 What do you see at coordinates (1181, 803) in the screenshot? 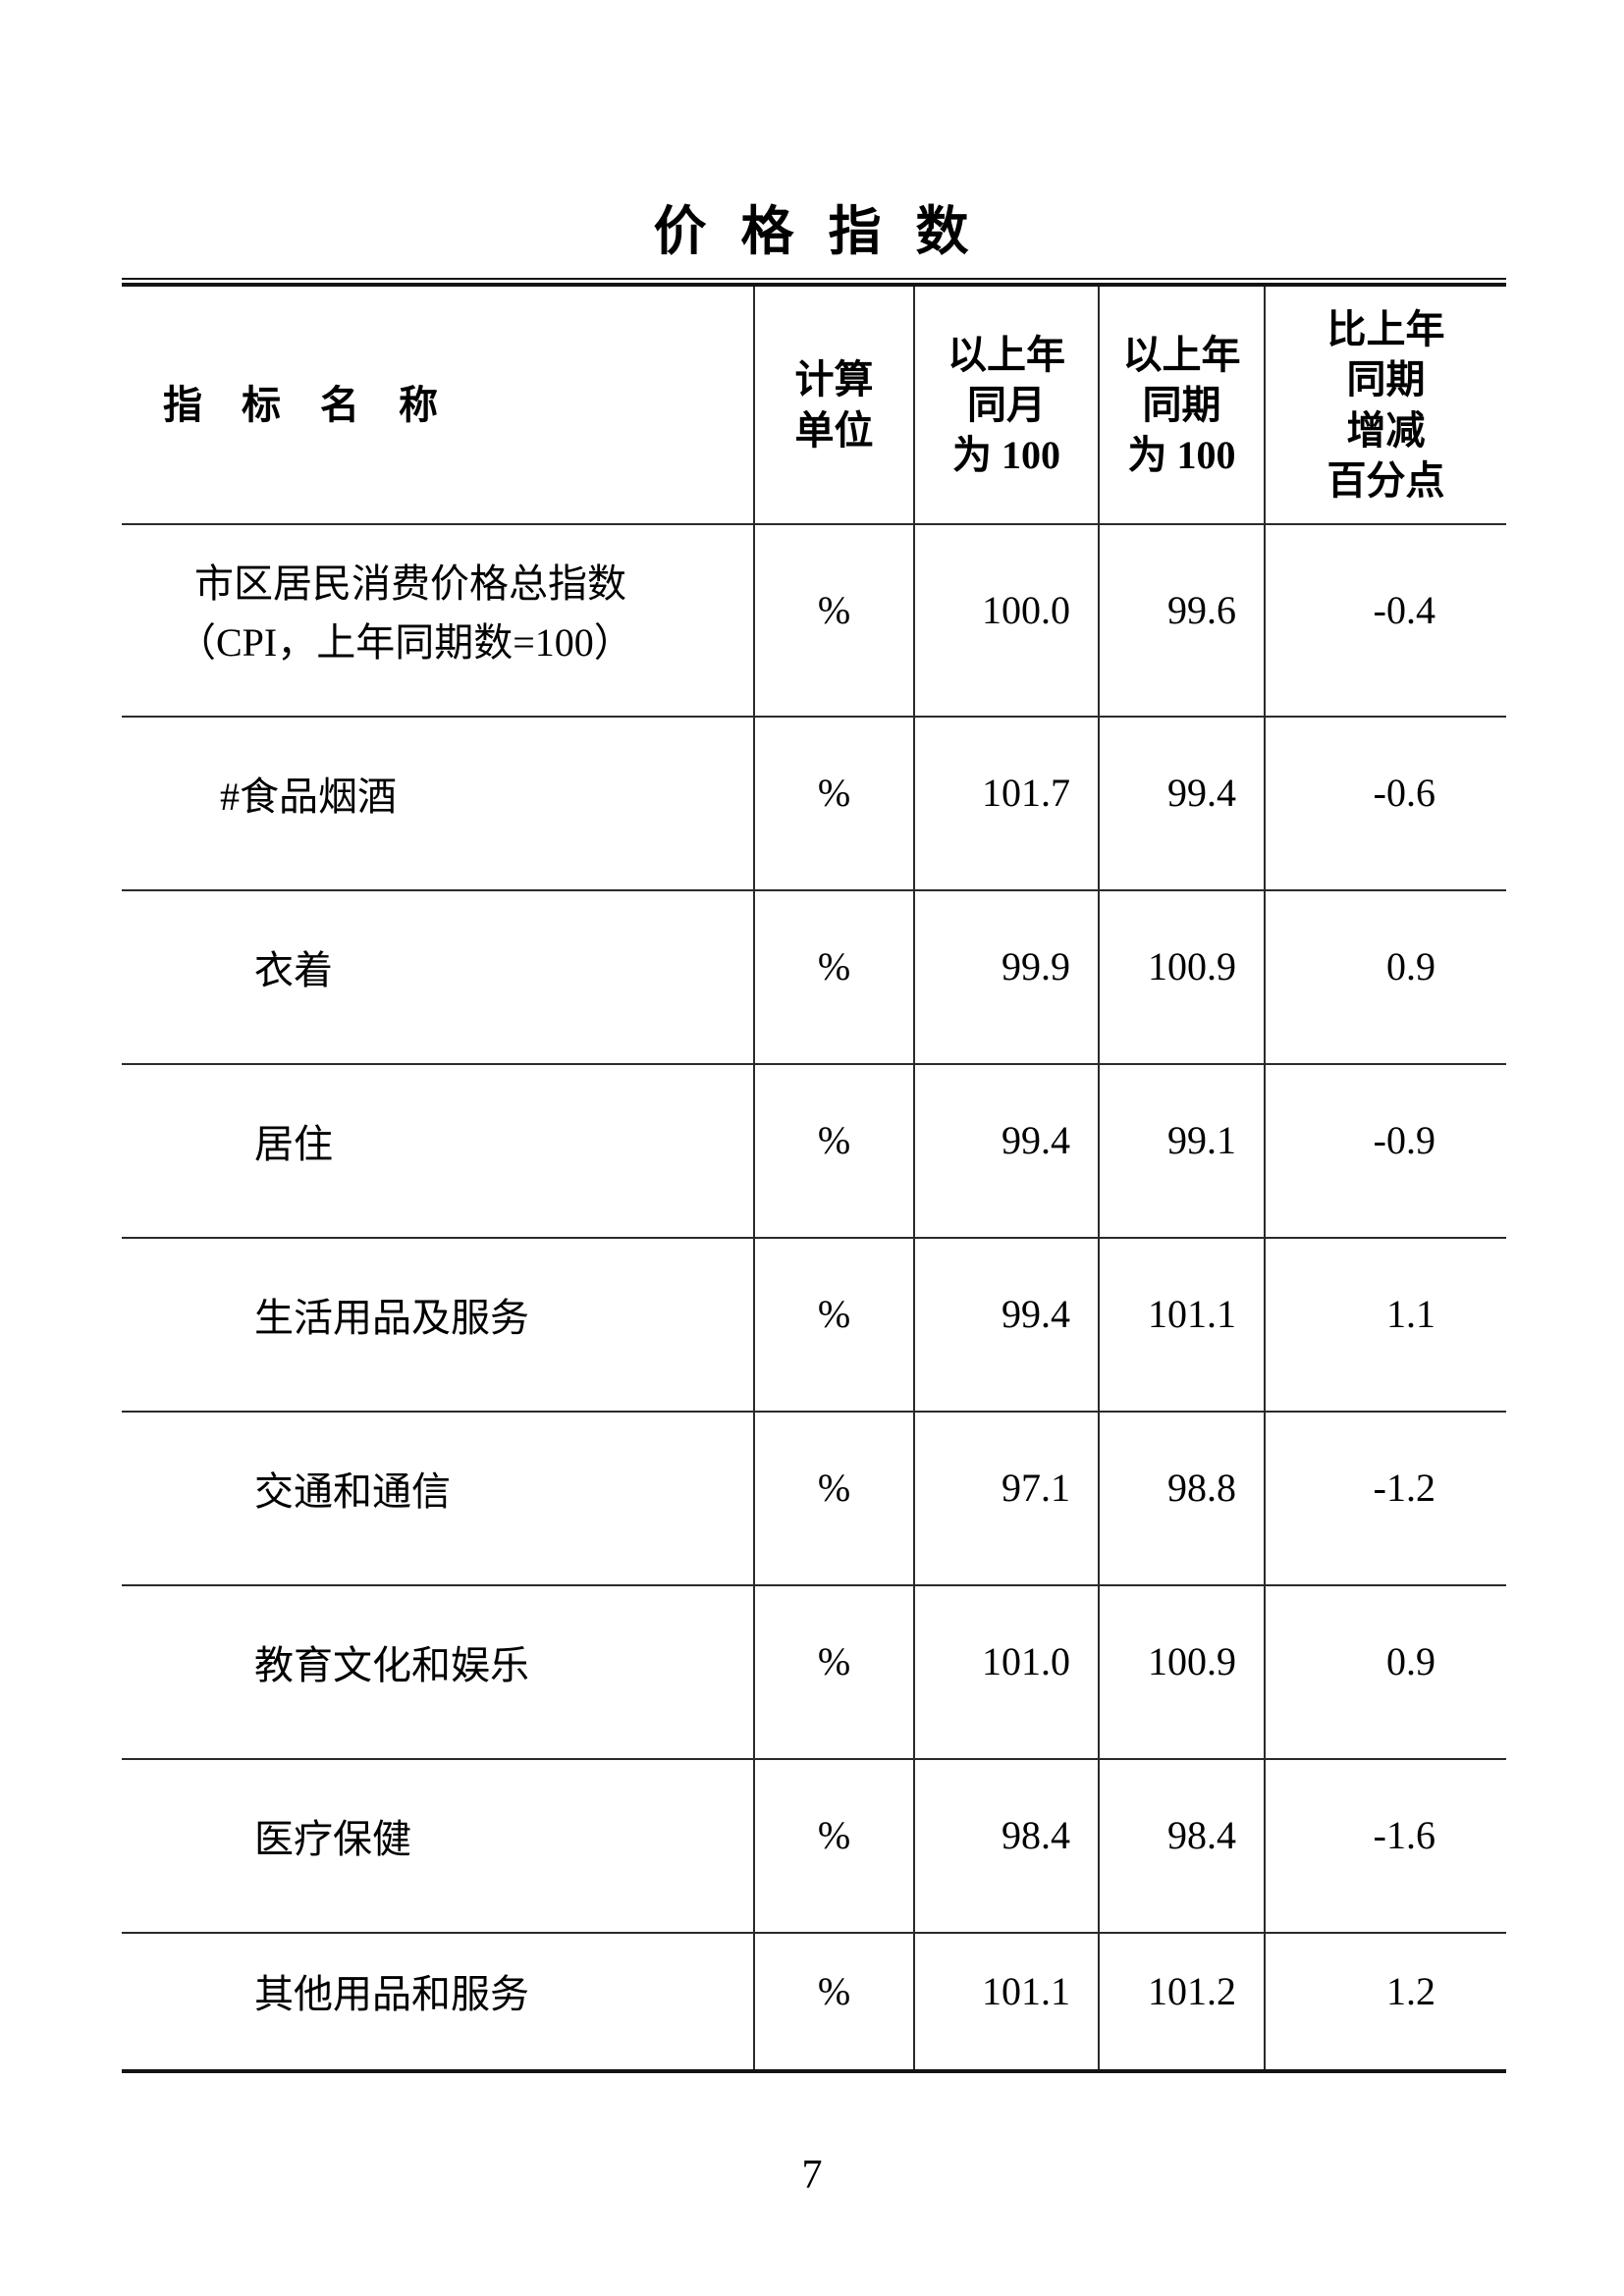
I see `vs-period-cell: 99.4` at bounding box center [1181, 803].